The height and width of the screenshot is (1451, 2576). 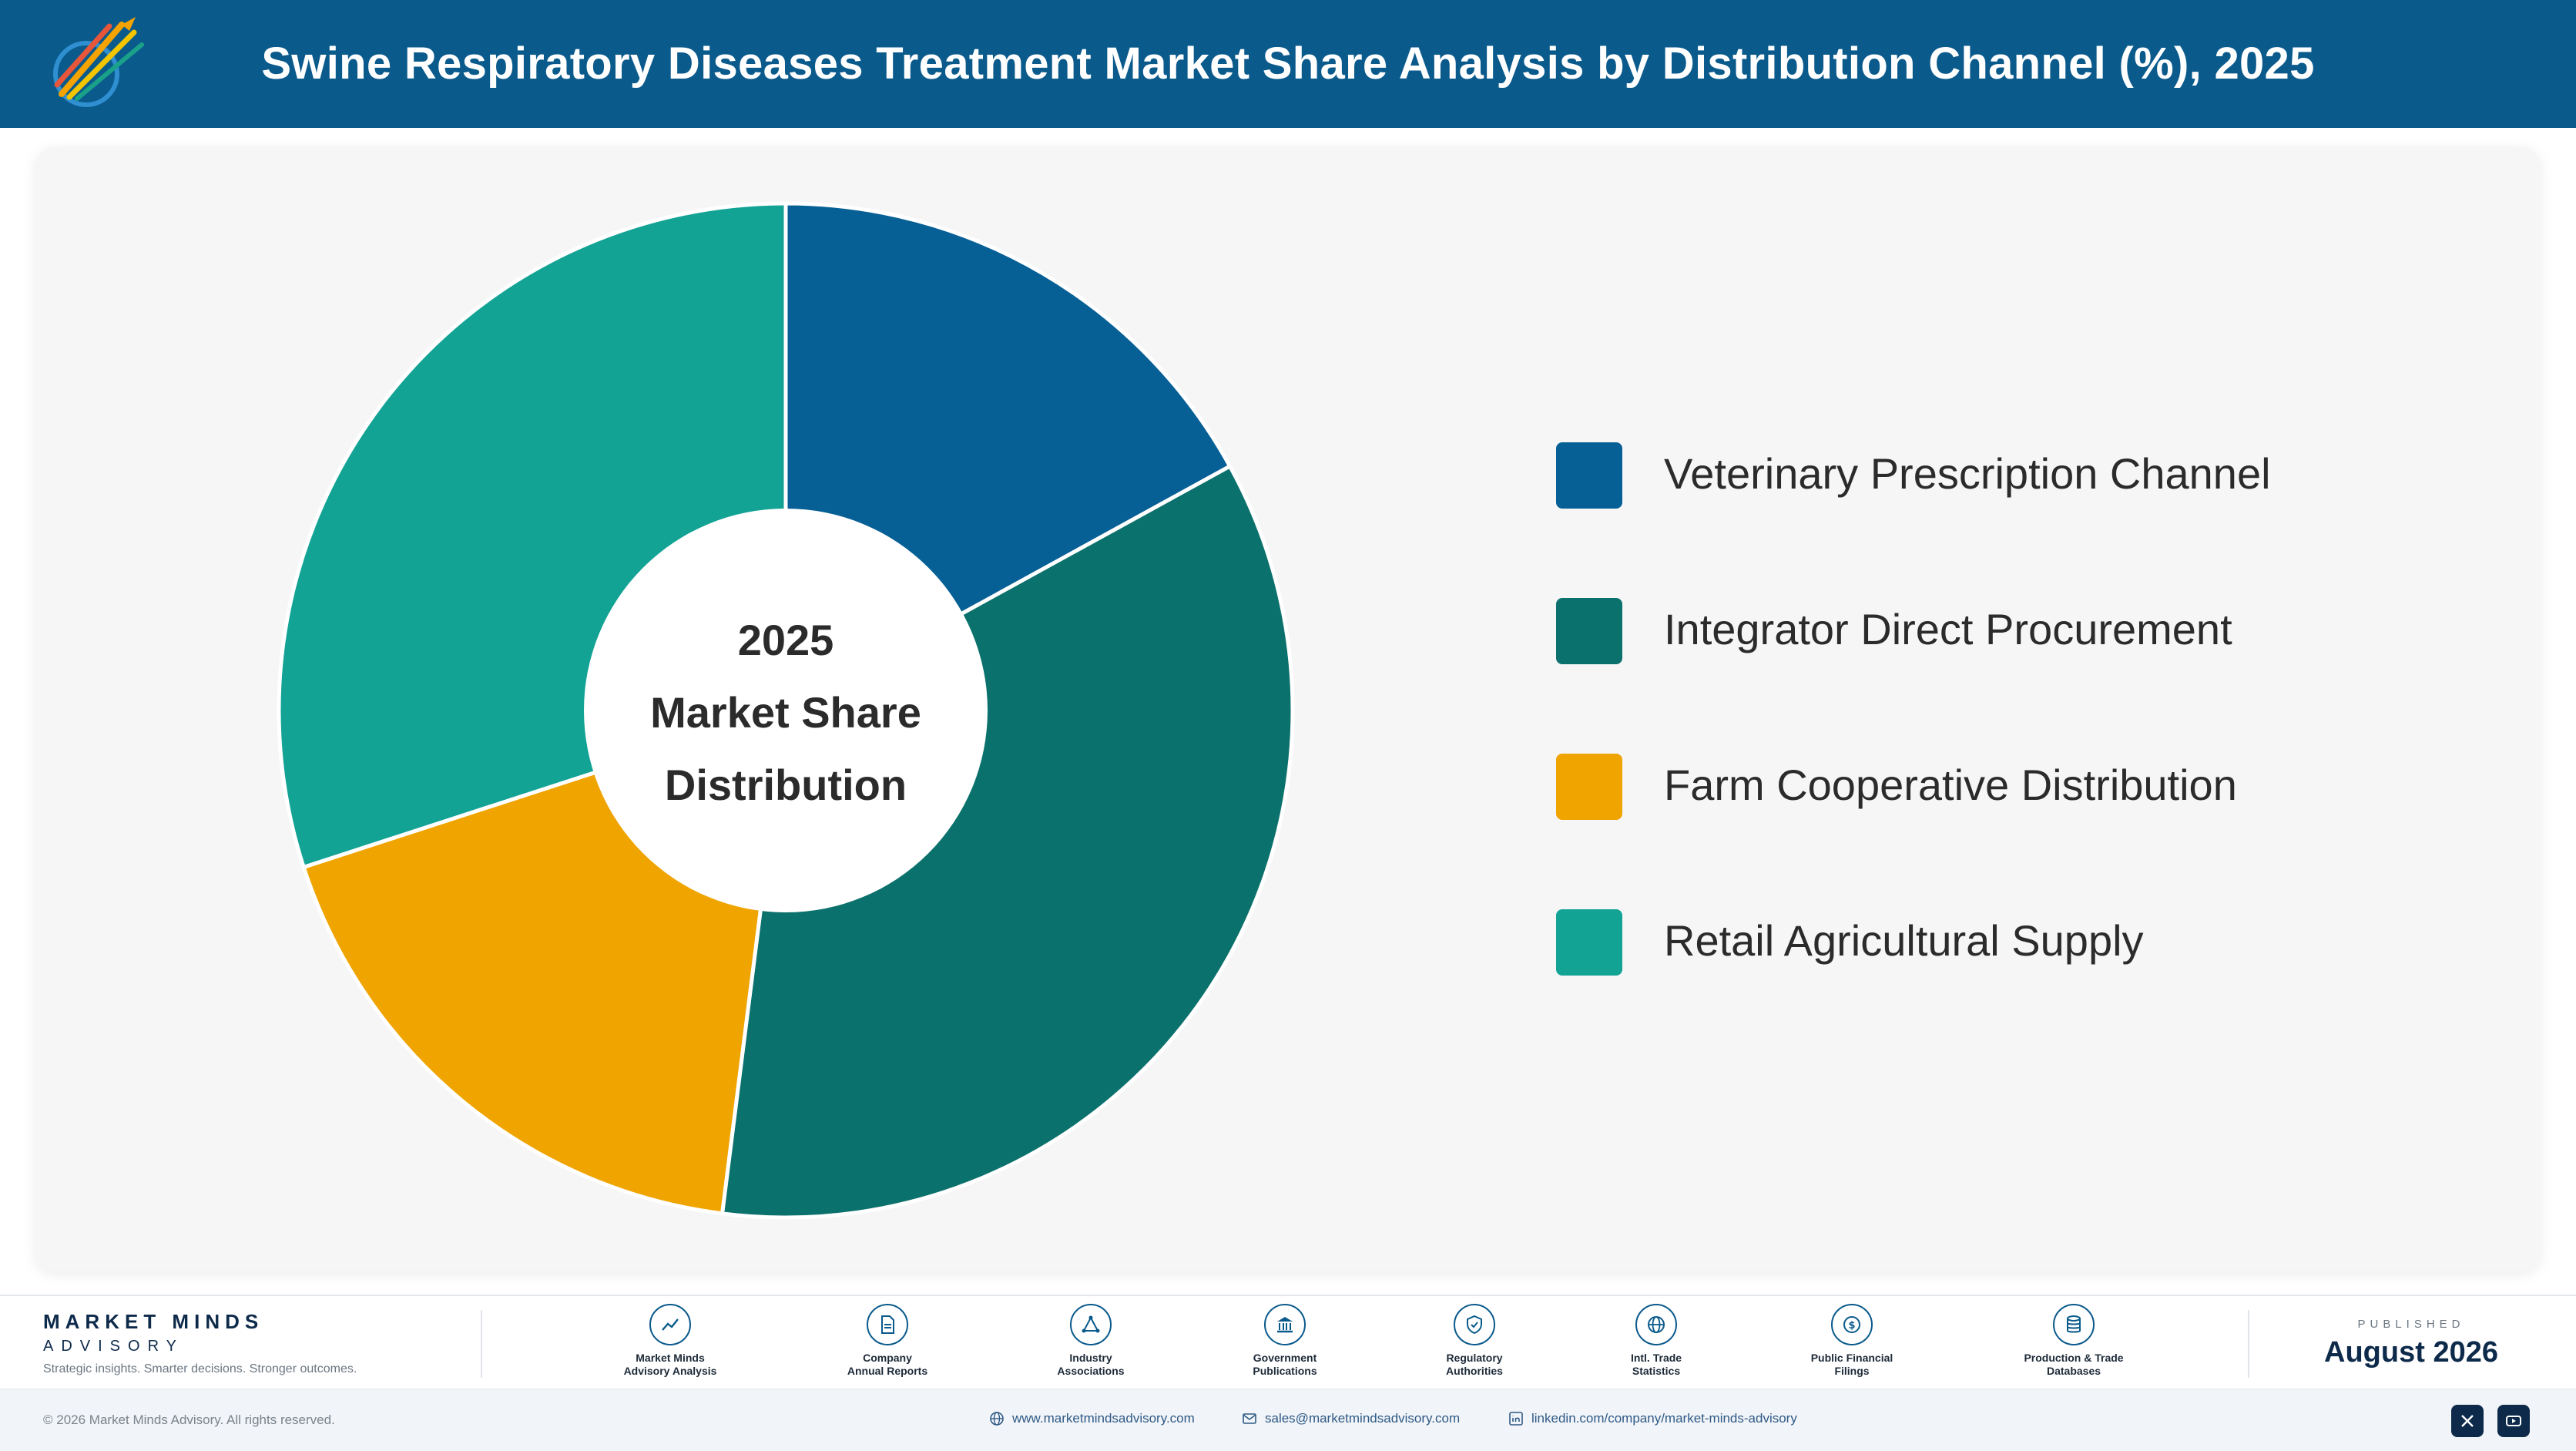 What do you see at coordinates (1474, 1324) in the screenshot?
I see `shield-check-icon` at bounding box center [1474, 1324].